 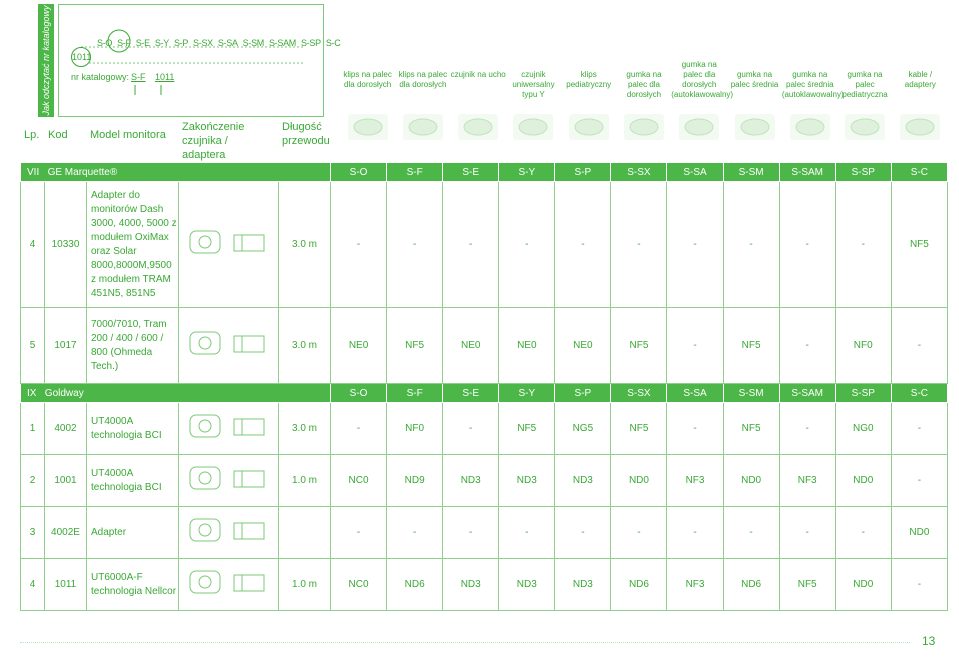 What do you see at coordinates (33, 172) in the screenshot?
I see `group-roman: VII` at bounding box center [33, 172].